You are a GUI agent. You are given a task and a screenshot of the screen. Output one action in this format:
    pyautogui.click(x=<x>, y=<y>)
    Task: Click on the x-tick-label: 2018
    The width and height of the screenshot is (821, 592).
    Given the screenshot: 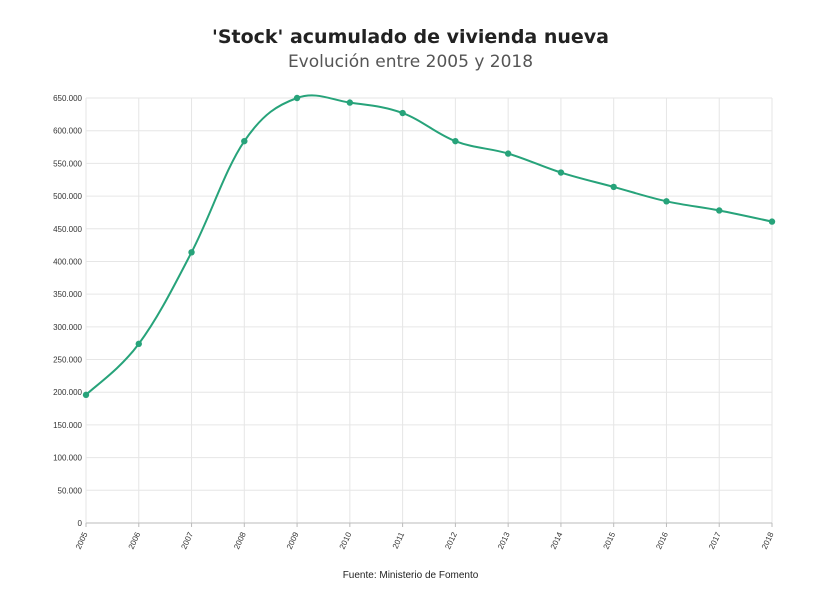 What is the action you would take?
    pyautogui.click(x=768, y=540)
    